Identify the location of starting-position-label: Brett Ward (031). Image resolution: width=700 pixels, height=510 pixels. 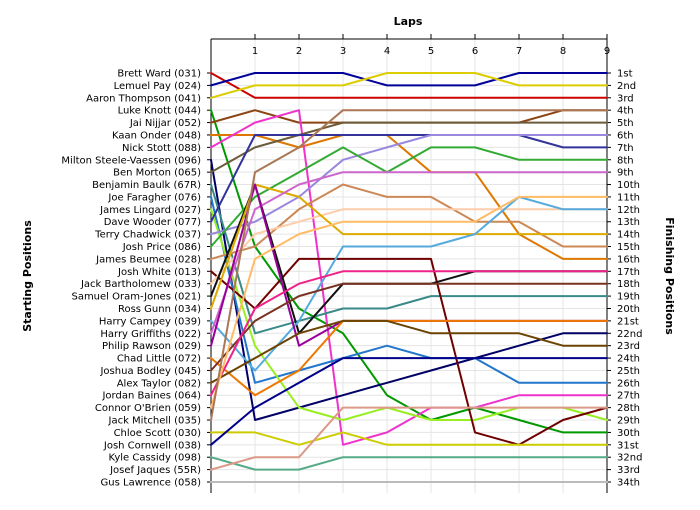
(159, 74).